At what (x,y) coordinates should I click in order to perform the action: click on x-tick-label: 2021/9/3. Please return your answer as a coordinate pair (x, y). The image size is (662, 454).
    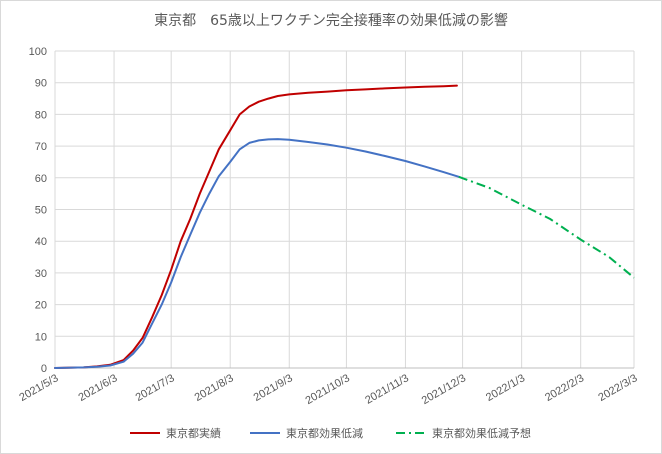
    Looking at the image, I should click on (273, 388).